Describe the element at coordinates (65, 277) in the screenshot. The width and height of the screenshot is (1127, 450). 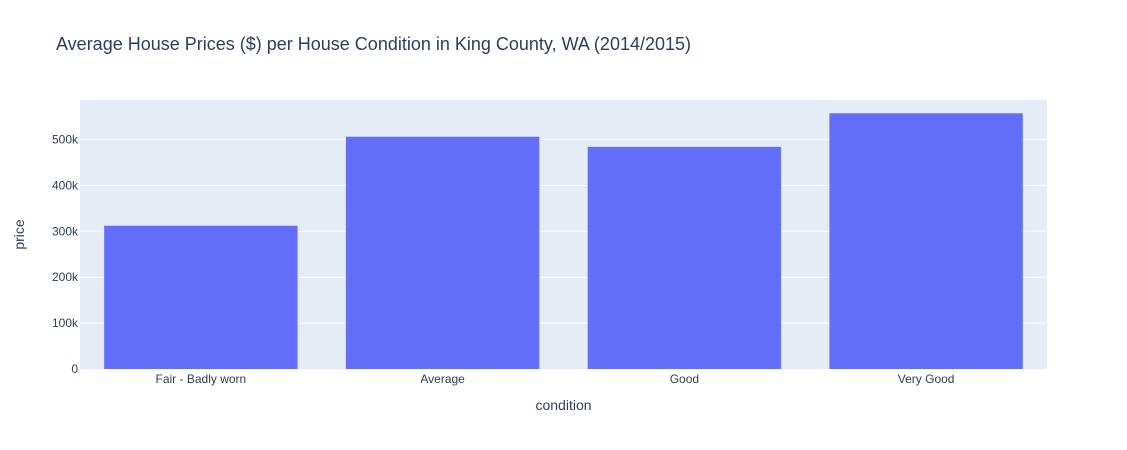
I see `y-tick-label: 200k` at that location.